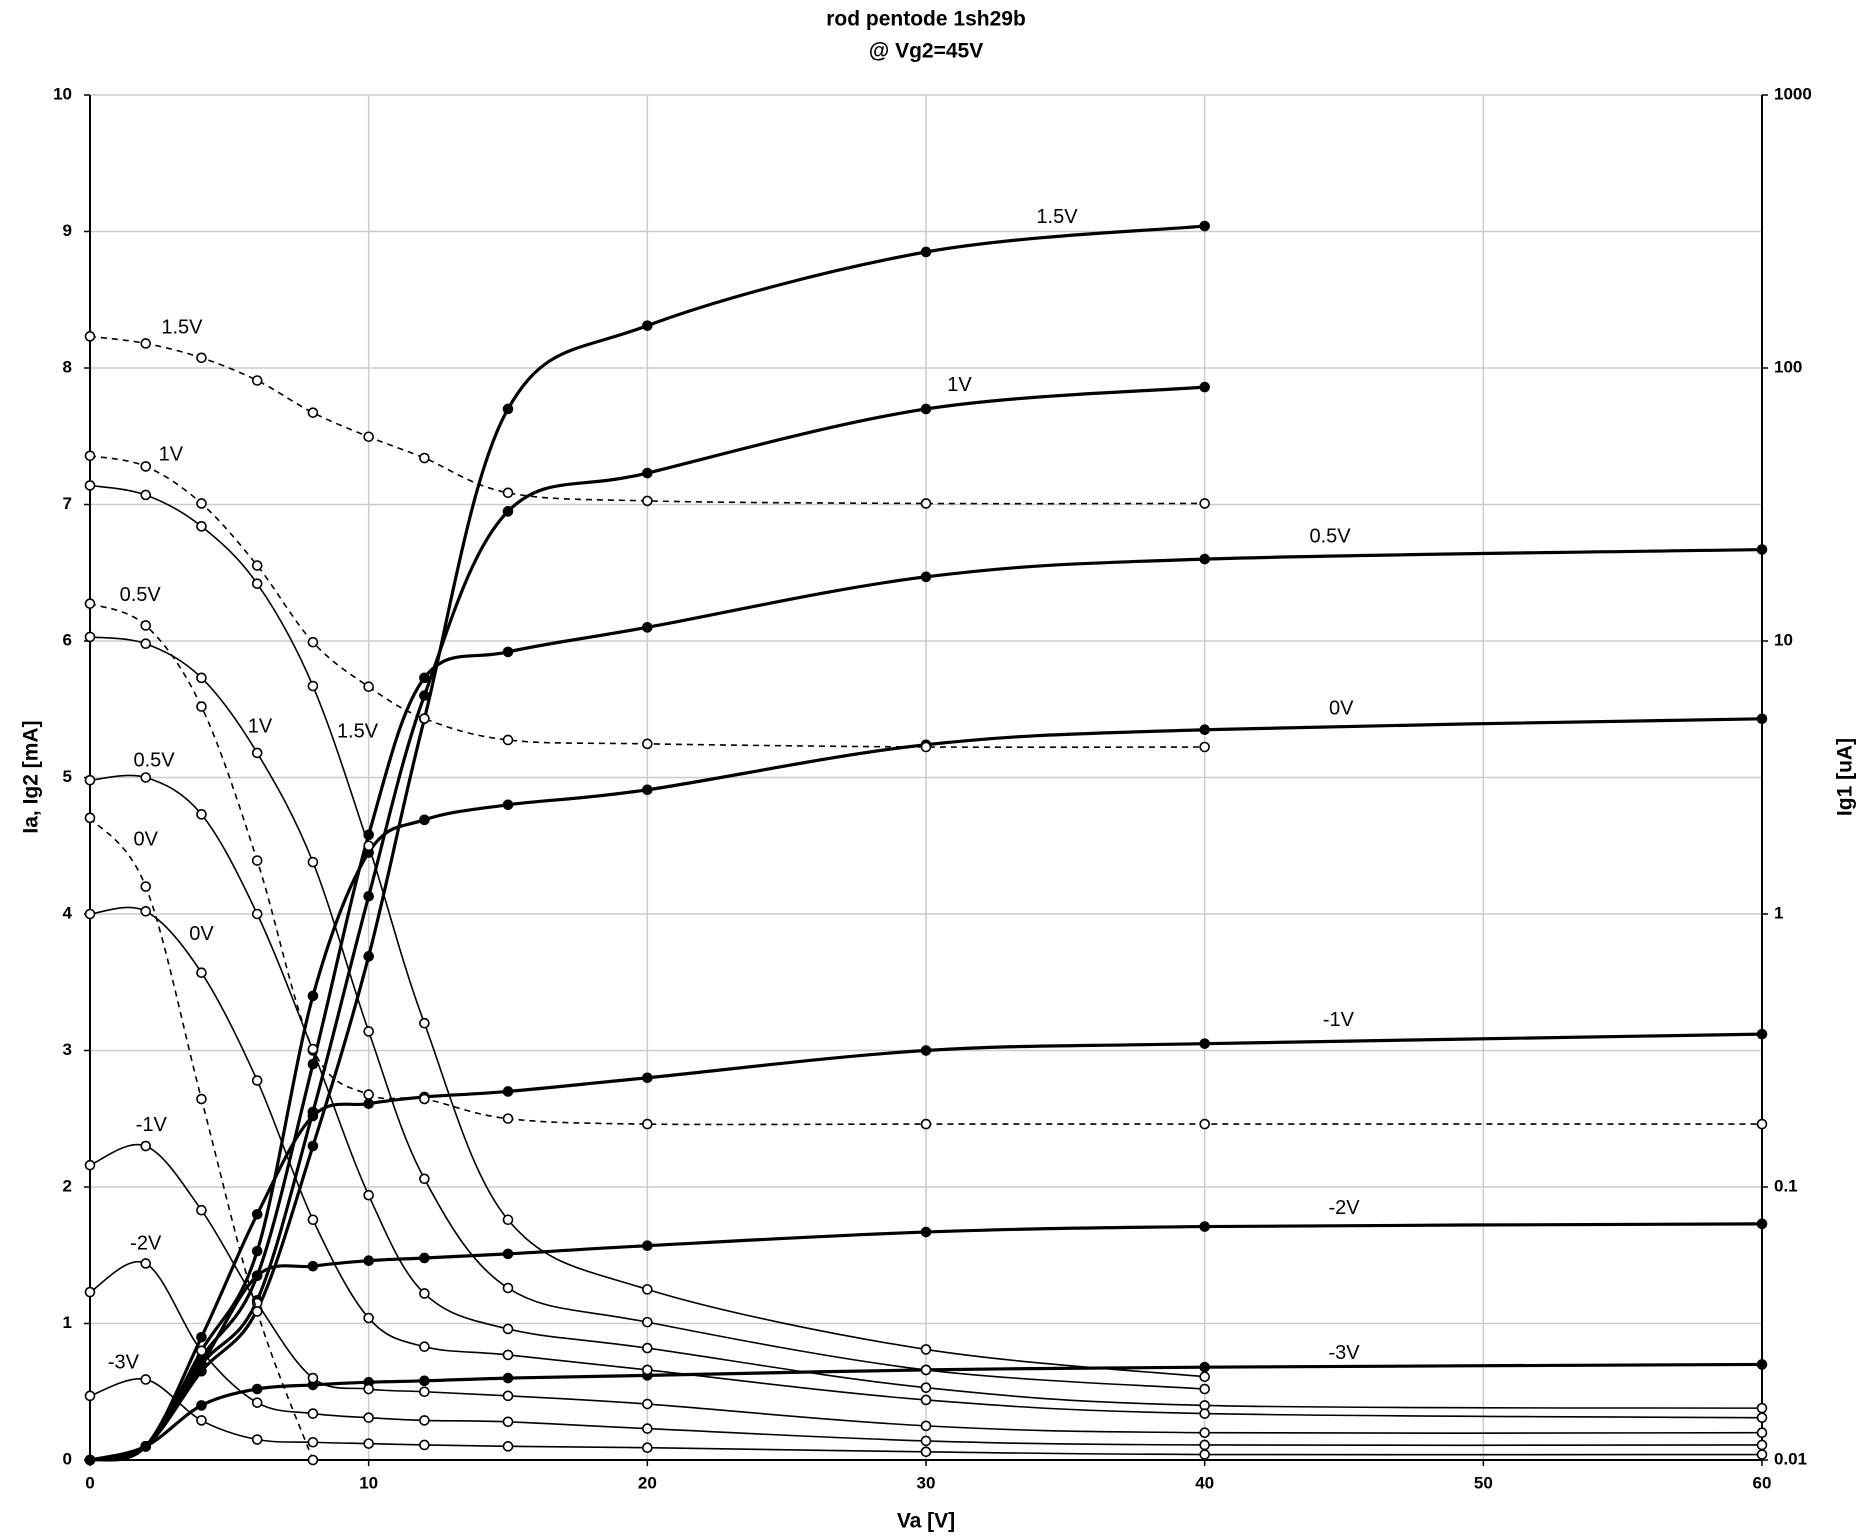 The height and width of the screenshot is (1538, 1862). Describe the element at coordinates (67, 230) in the screenshot. I see `y-tick-label: 9` at that location.